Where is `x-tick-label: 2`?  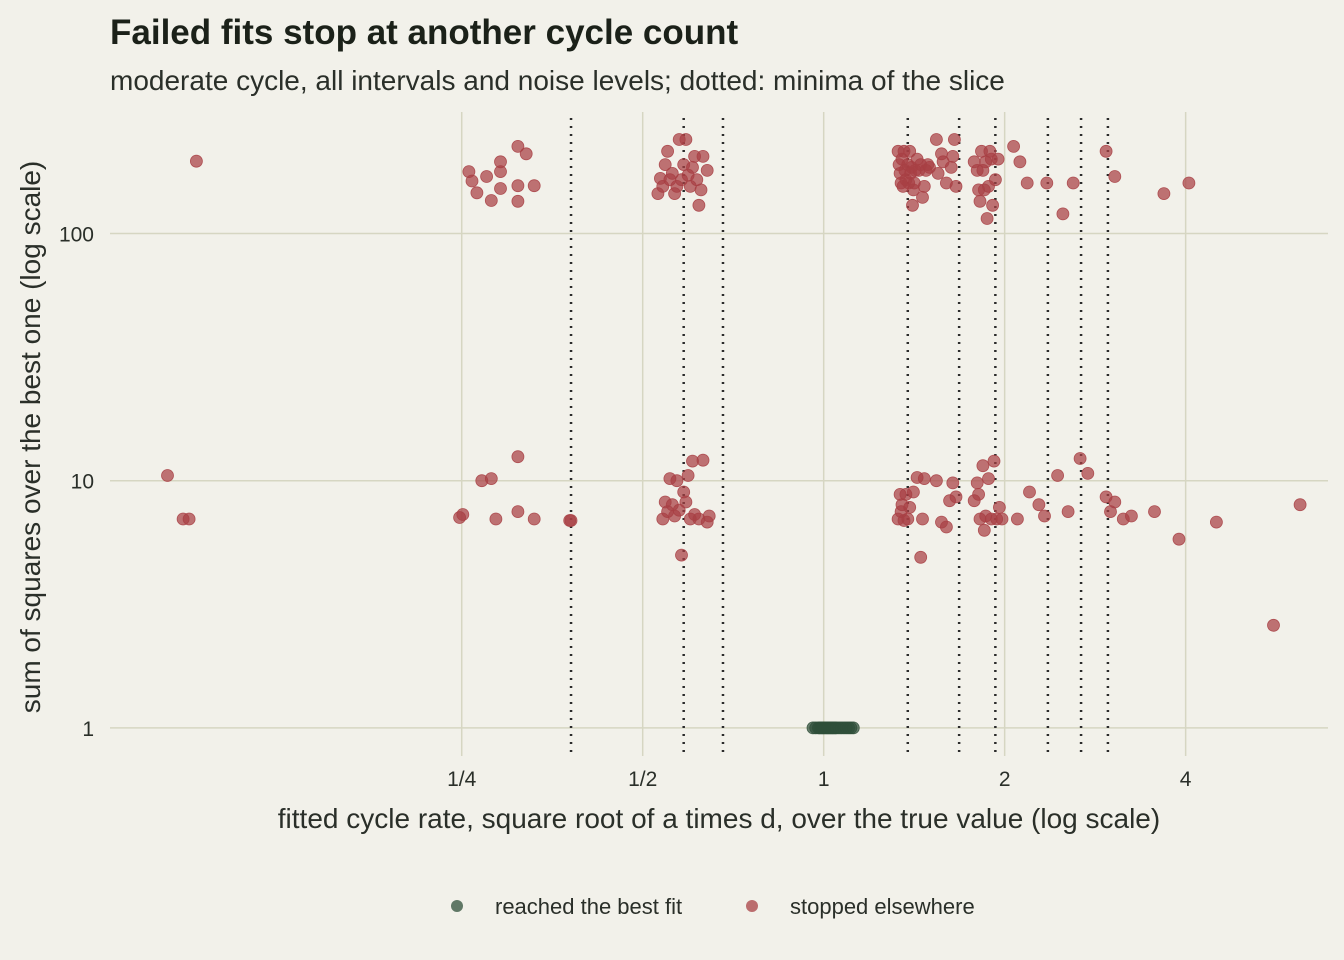 x-tick-label: 2 is located at coordinates (1005, 779).